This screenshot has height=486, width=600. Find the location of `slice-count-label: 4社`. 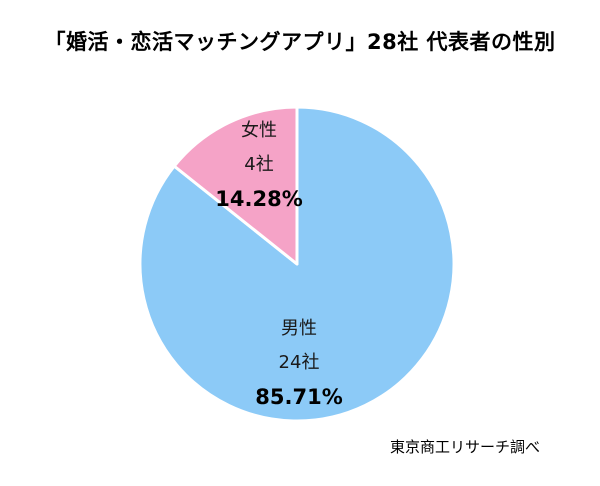

slice-count-label: 4社 is located at coordinates (258, 164).